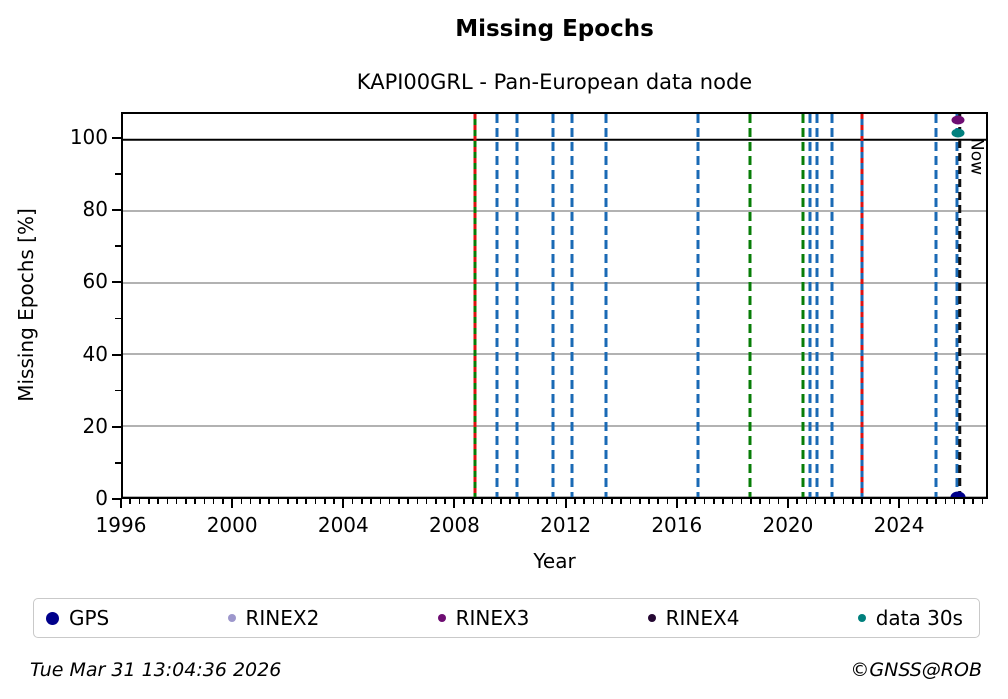  Describe the element at coordinates (273, 618) in the screenshot. I see `legend-item-rinex2: RINEX2` at that location.